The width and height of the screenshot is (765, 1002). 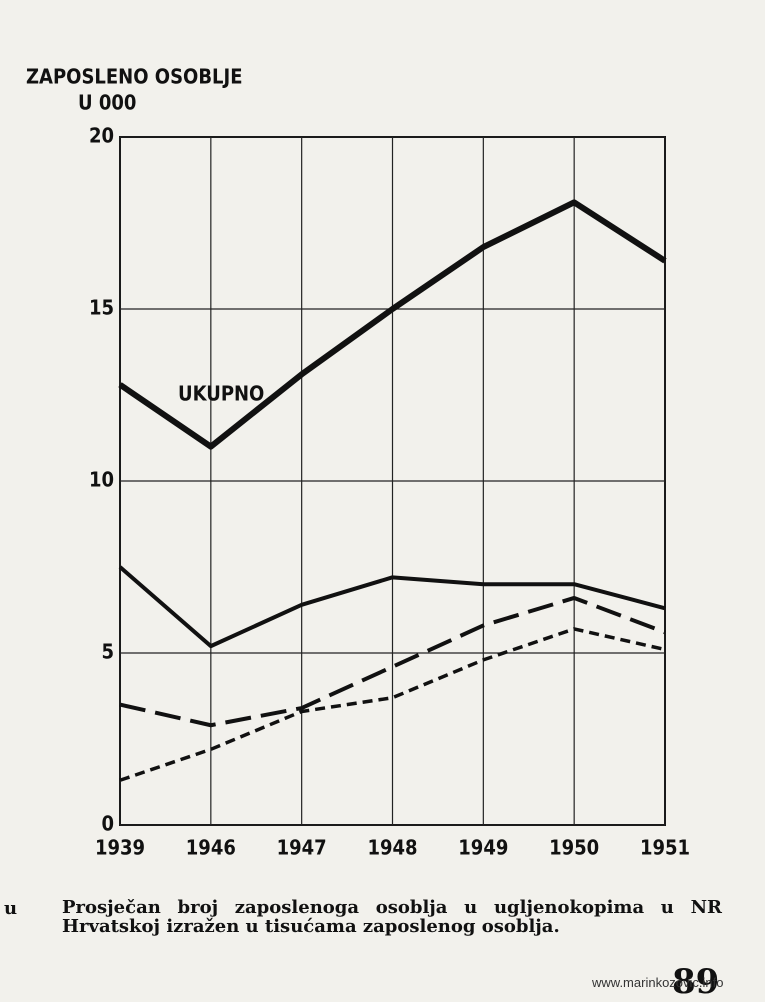 I want to click on x-tick-label: 1951, so click(x=665, y=848).